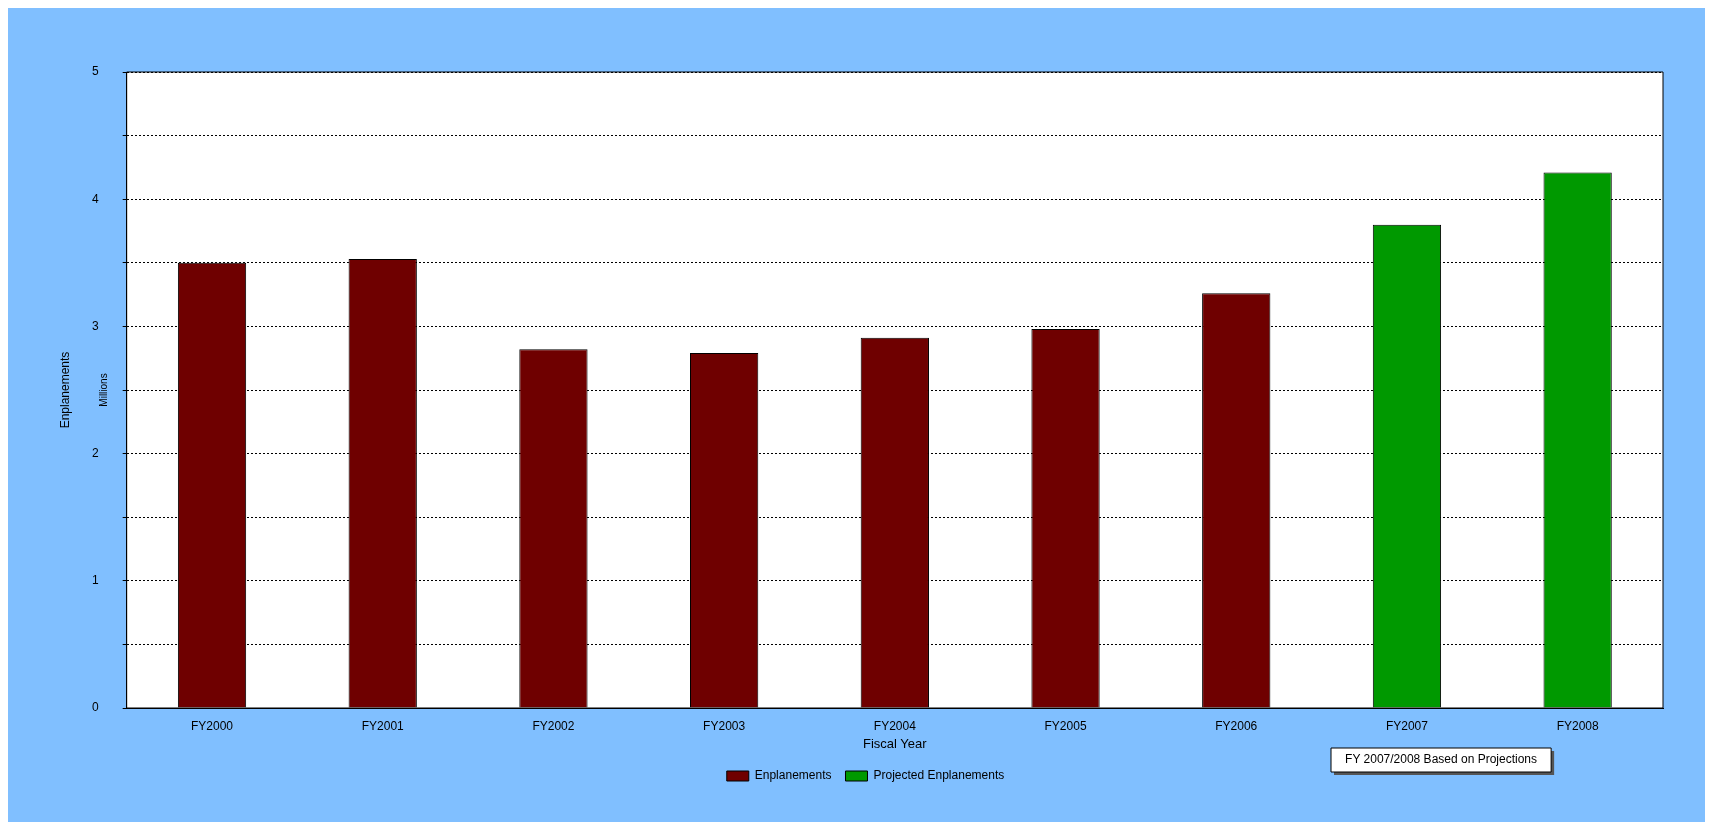 This screenshot has height=830, width=1713. What do you see at coordinates (95, 71) in the screenshot?
I see `y-tick-label: 5` at bounding box center [95, 71].